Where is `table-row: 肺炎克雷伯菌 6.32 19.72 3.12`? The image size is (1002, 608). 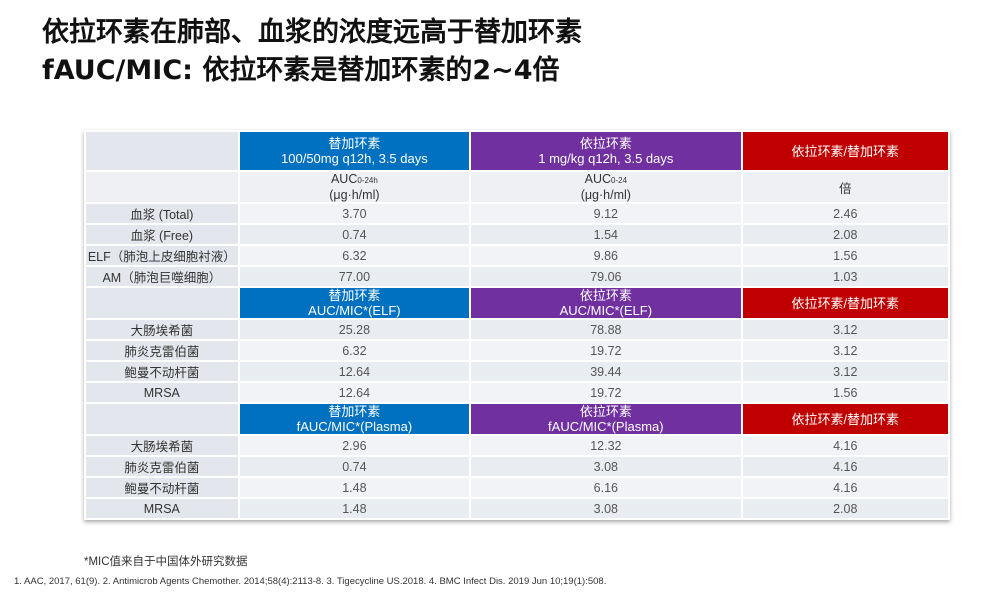 table-row: 肺炎克雷伯菌 6.32 19.72 3.12 is located at coordinates (517, 350).